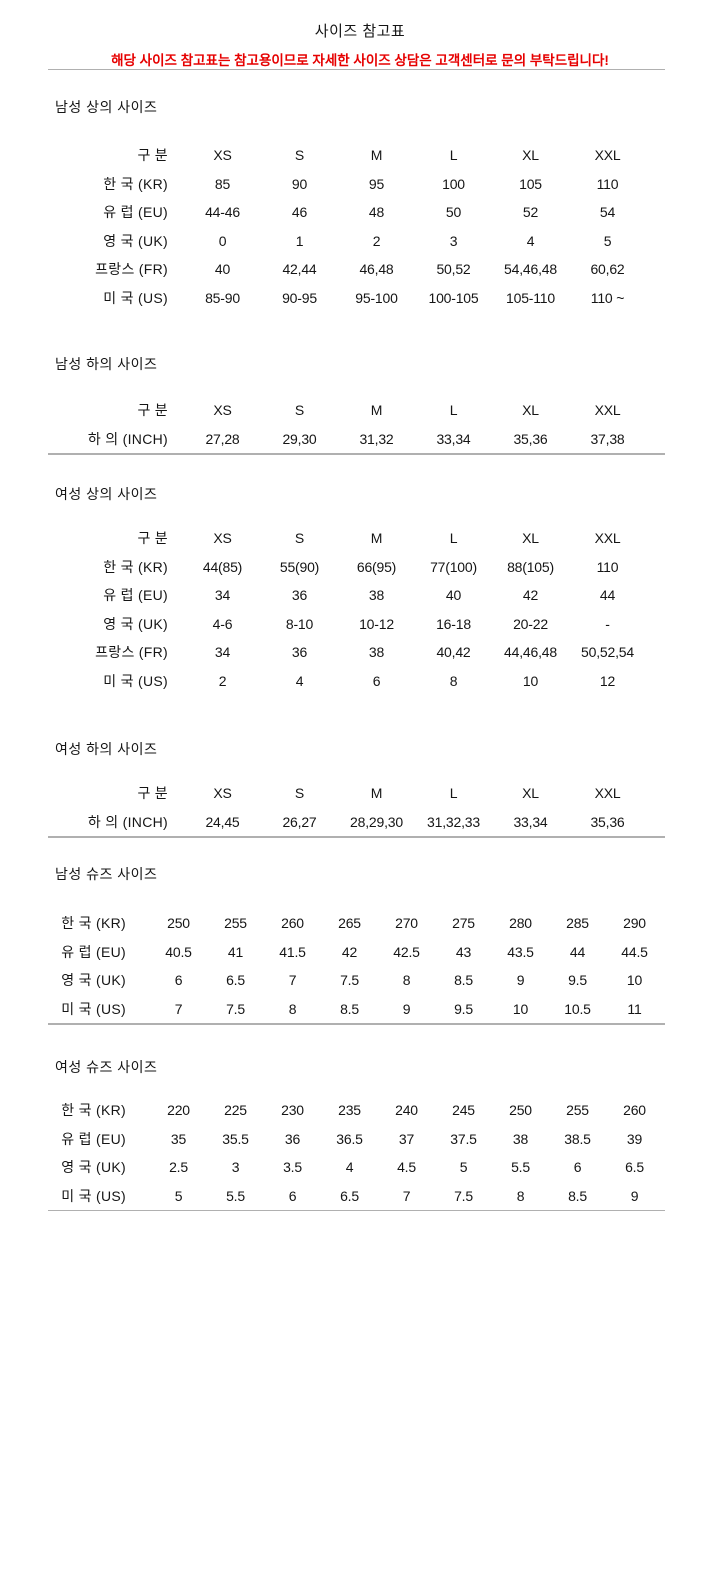  What do you see at coordinates (235, 1138) in the screenshot?
I see `size-value-cell: 35.5` at bounding box center [235, 1138].